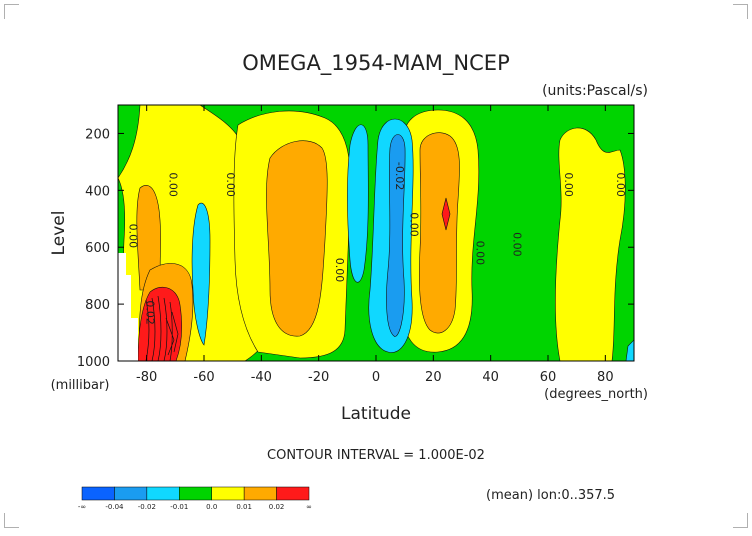 Image resolution: width=752 pixels, height=536 pixels. Describe the element at coordinates (358, 203) in the screenshot. I see `contour-region-cyan-mid` at that location.